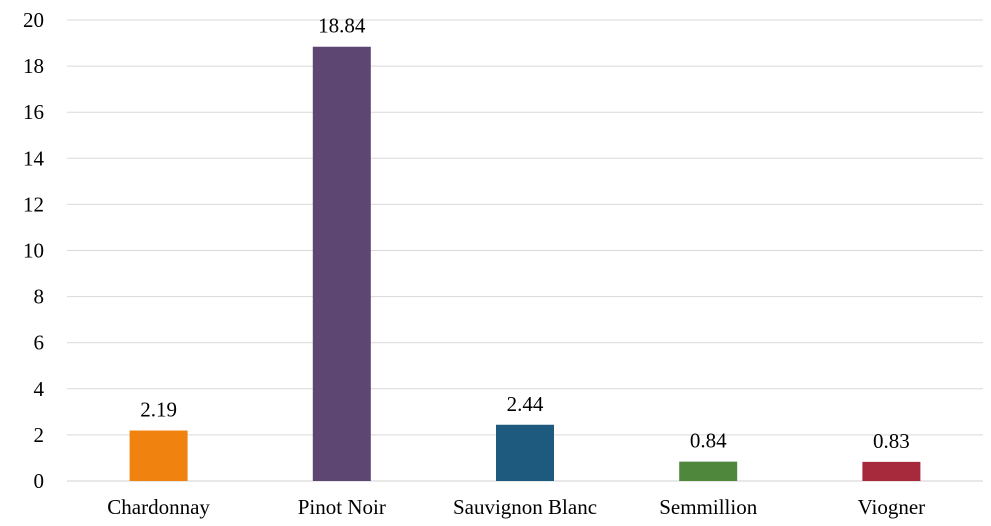 This screenshot has width=991, height=526. Describe the element at coordinates (525, 507) in the screenshot. I see `x-category-label: Sauvignon Blanc` at that location.